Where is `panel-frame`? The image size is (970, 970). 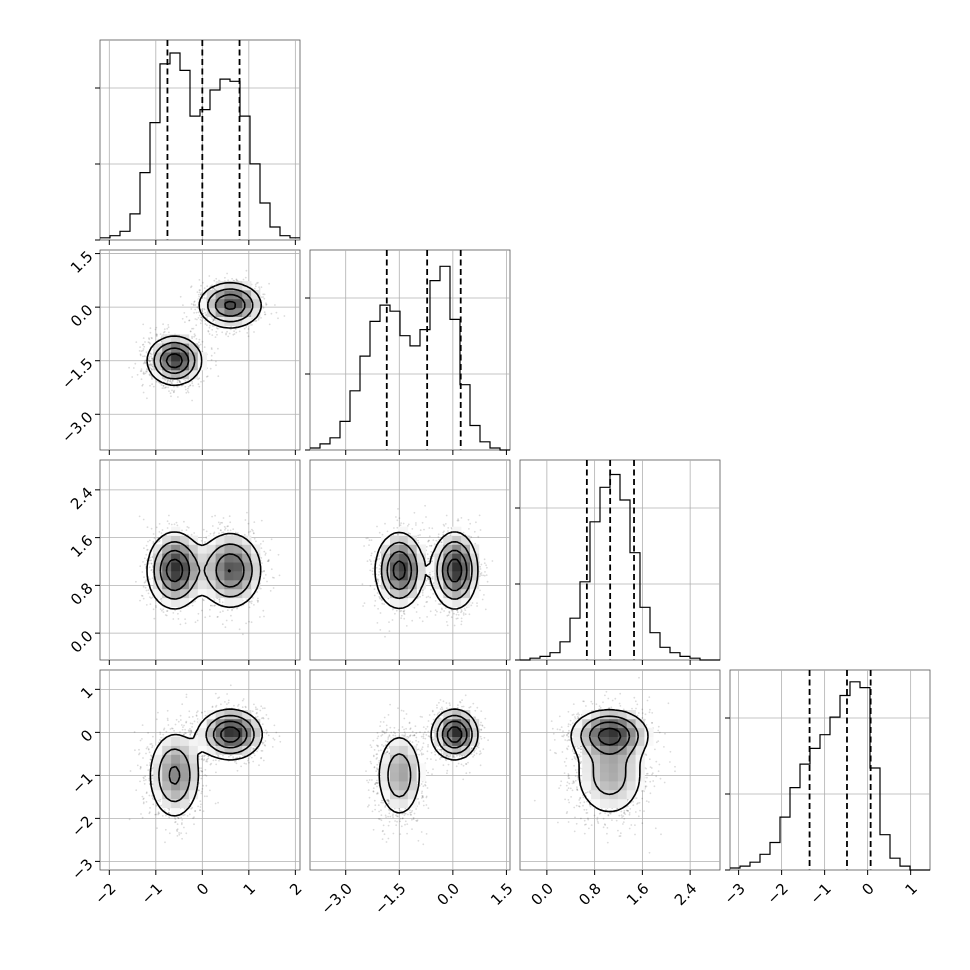 panel-frame is located at coordinates (200, 350).